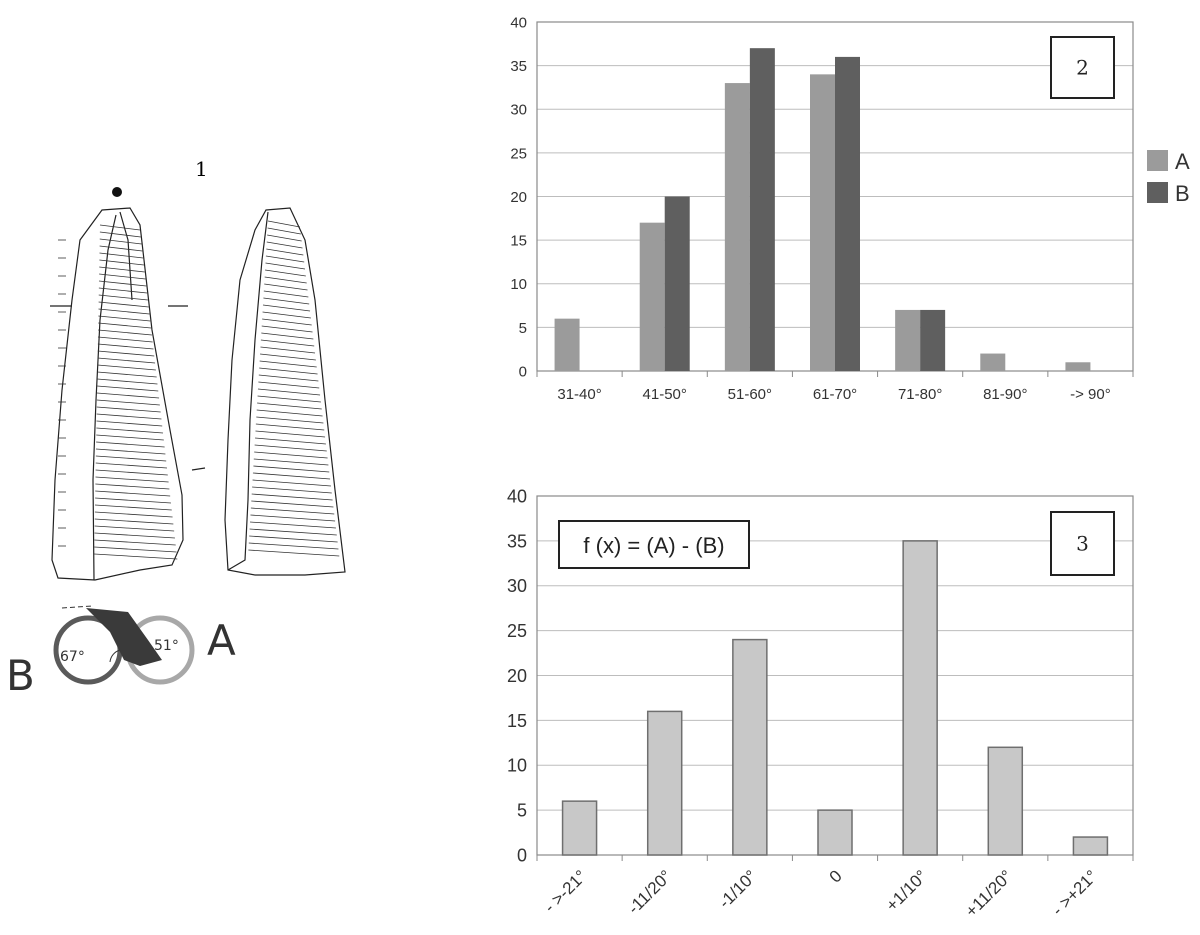 This screenshot has width=1200, height=935. Describe the element at coordinates (201, 169) in the screenshot. I see `panel-1-label: 1` at that location.